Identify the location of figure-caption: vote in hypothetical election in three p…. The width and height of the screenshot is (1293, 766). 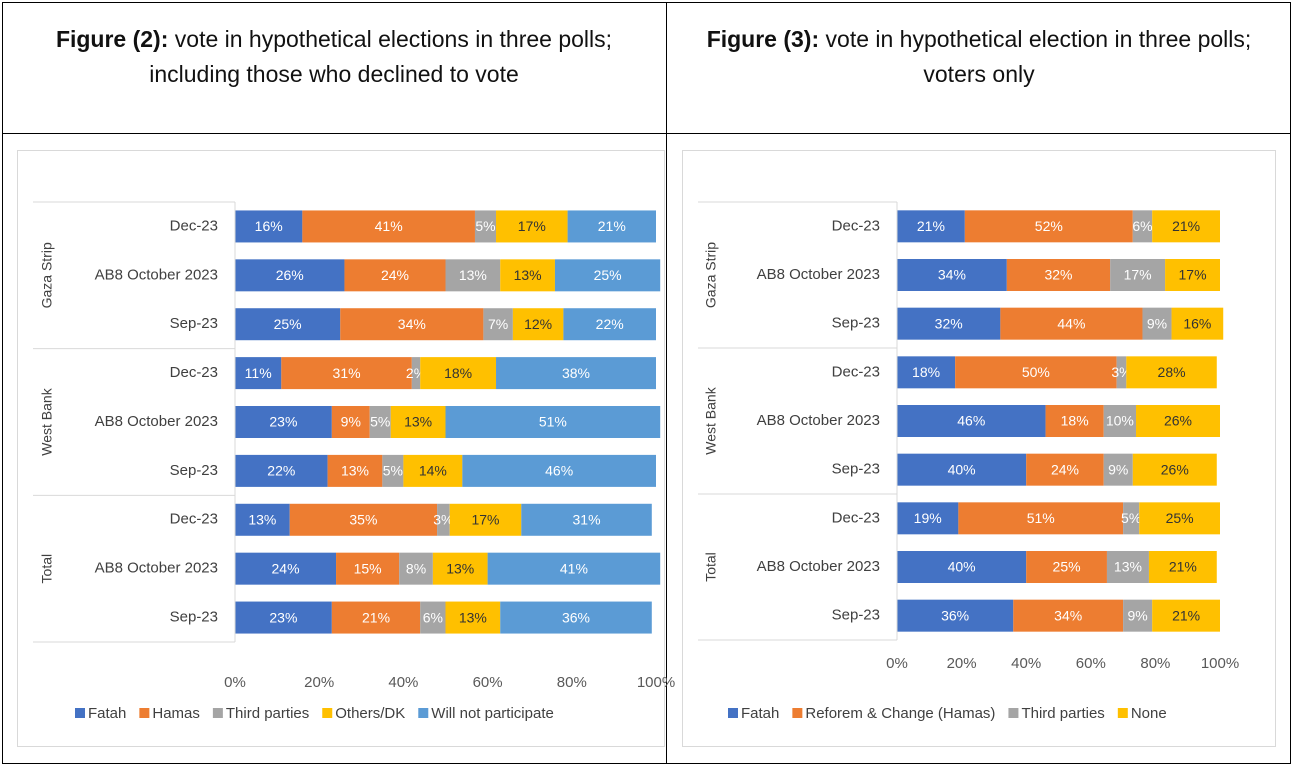
(1038, 56).